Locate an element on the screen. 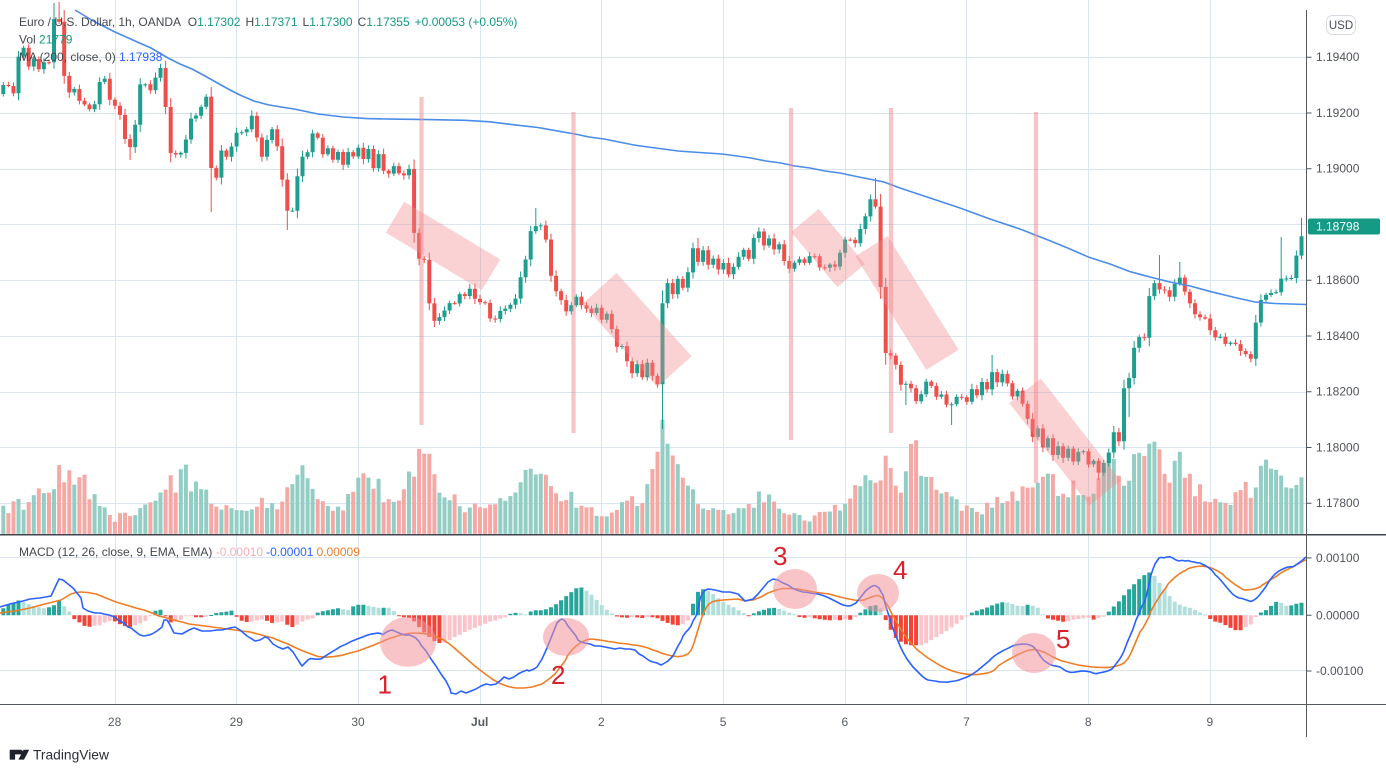 The width and height of the screenshot is (1386, 773). svg-text: 1.19000 is located at coordinates (1338, 169).